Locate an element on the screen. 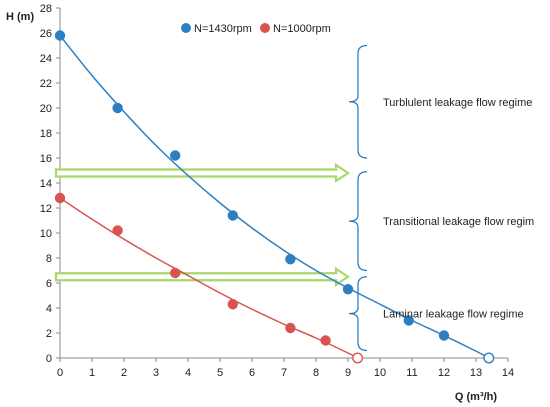 This screenshot has height=407, width=550. legend-label-n1000: N=1000rpm is located at coordinates (302, 29).